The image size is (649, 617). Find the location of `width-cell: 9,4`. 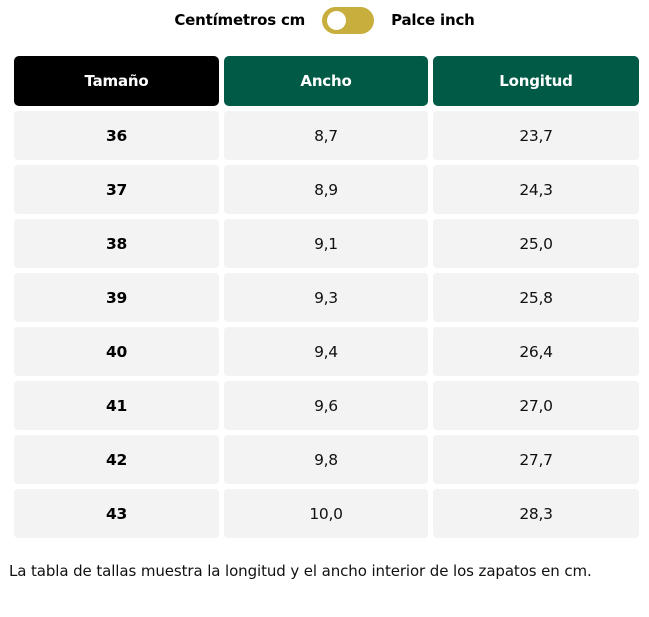

width-cell: 9,4 is located at coordinates (326, 351).